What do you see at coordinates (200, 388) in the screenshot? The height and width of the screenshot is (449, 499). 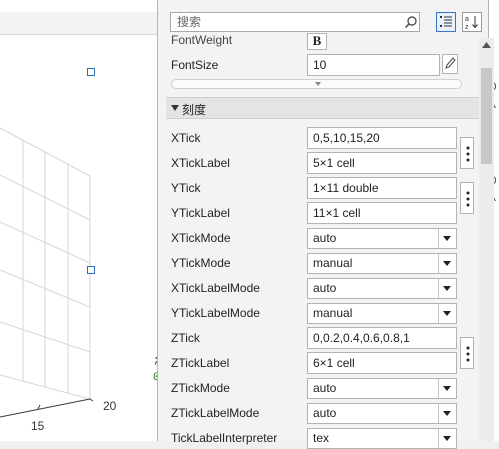 I see `property-label-ztickmode: ZTickMode` at bounding box center [200, 388].